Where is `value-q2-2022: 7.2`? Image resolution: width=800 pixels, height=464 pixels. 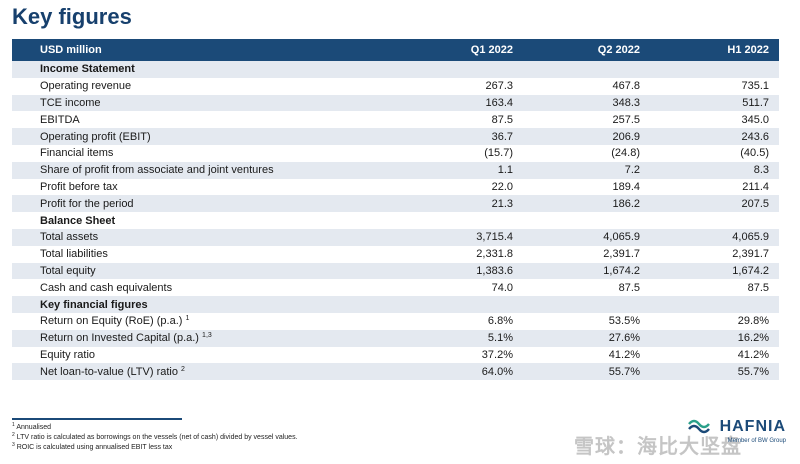 value-q2-2022: 7.2 is located at coordinates (632, 170).